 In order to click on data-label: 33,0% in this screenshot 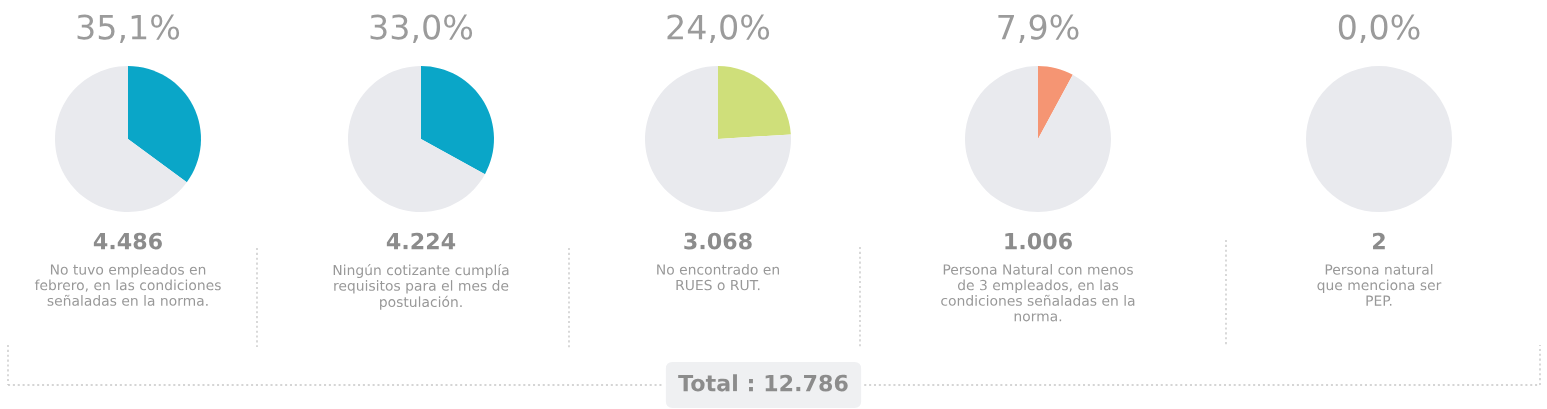, I will do `click(421, 29)`.